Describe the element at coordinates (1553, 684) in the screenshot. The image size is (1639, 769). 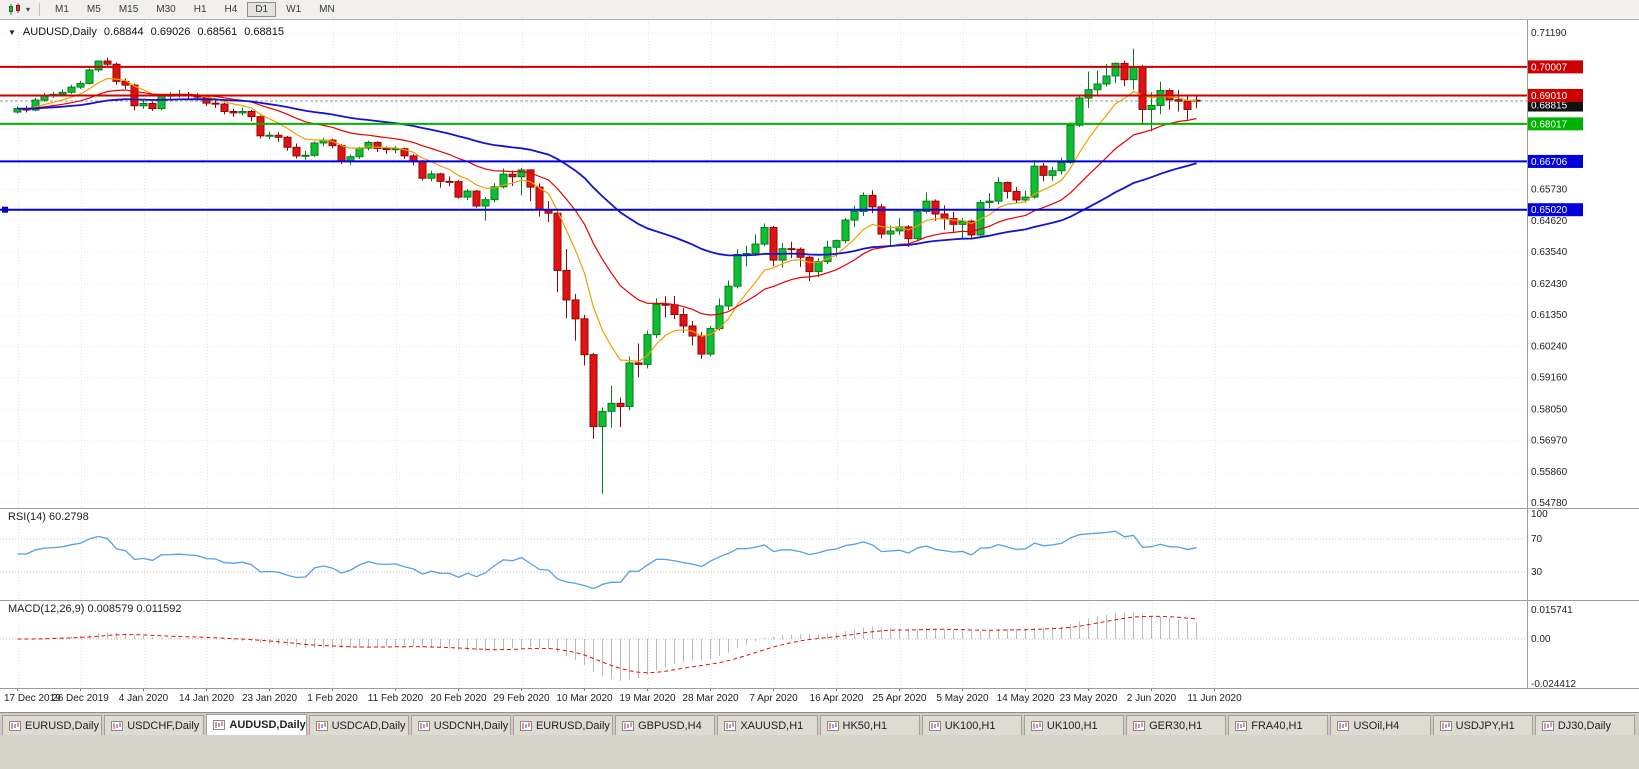
I see `svg-text: -0.024412` at that location.